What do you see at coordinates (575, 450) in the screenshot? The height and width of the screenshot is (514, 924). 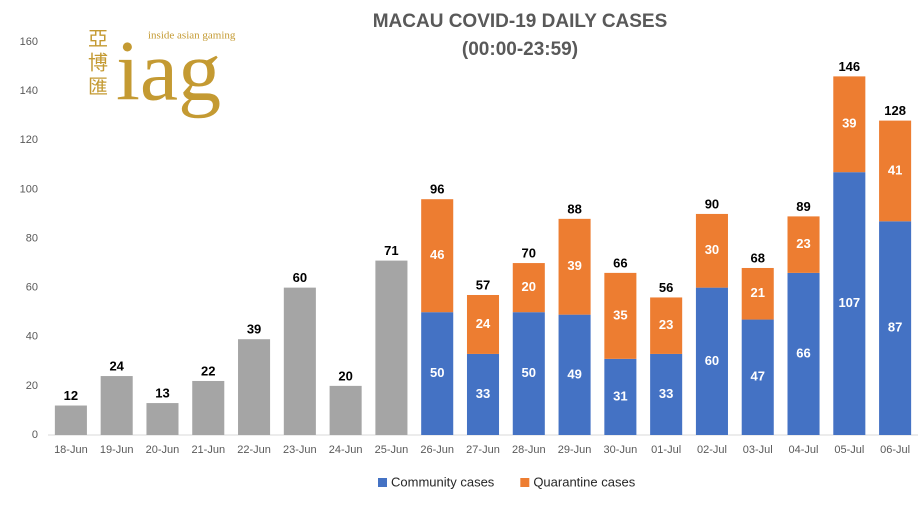 I see `x-tick-label: 29-Jun` at bounding box center [575, 450].